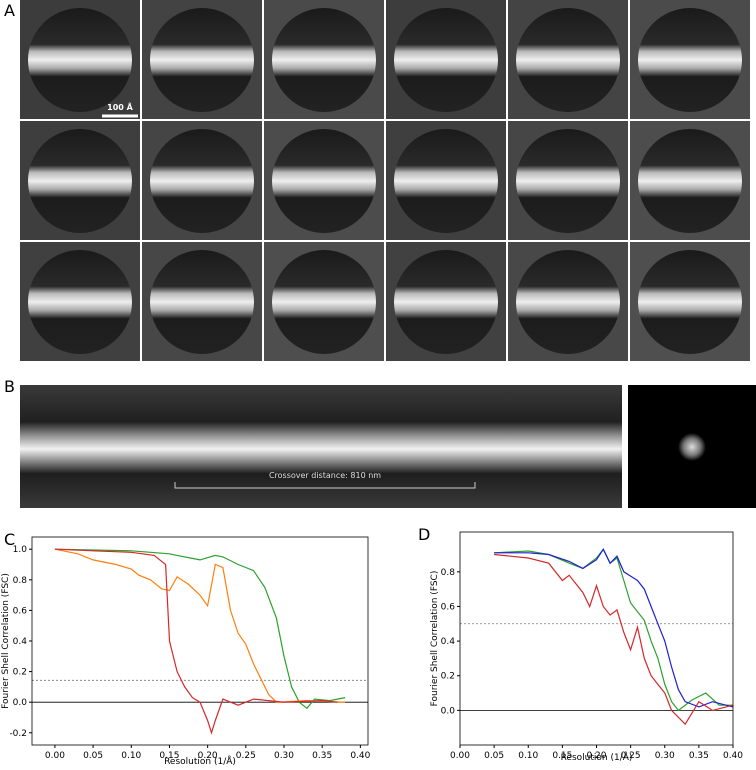 The image size is (756, 770). I want to click on panel-label: A, so click(9, 10).